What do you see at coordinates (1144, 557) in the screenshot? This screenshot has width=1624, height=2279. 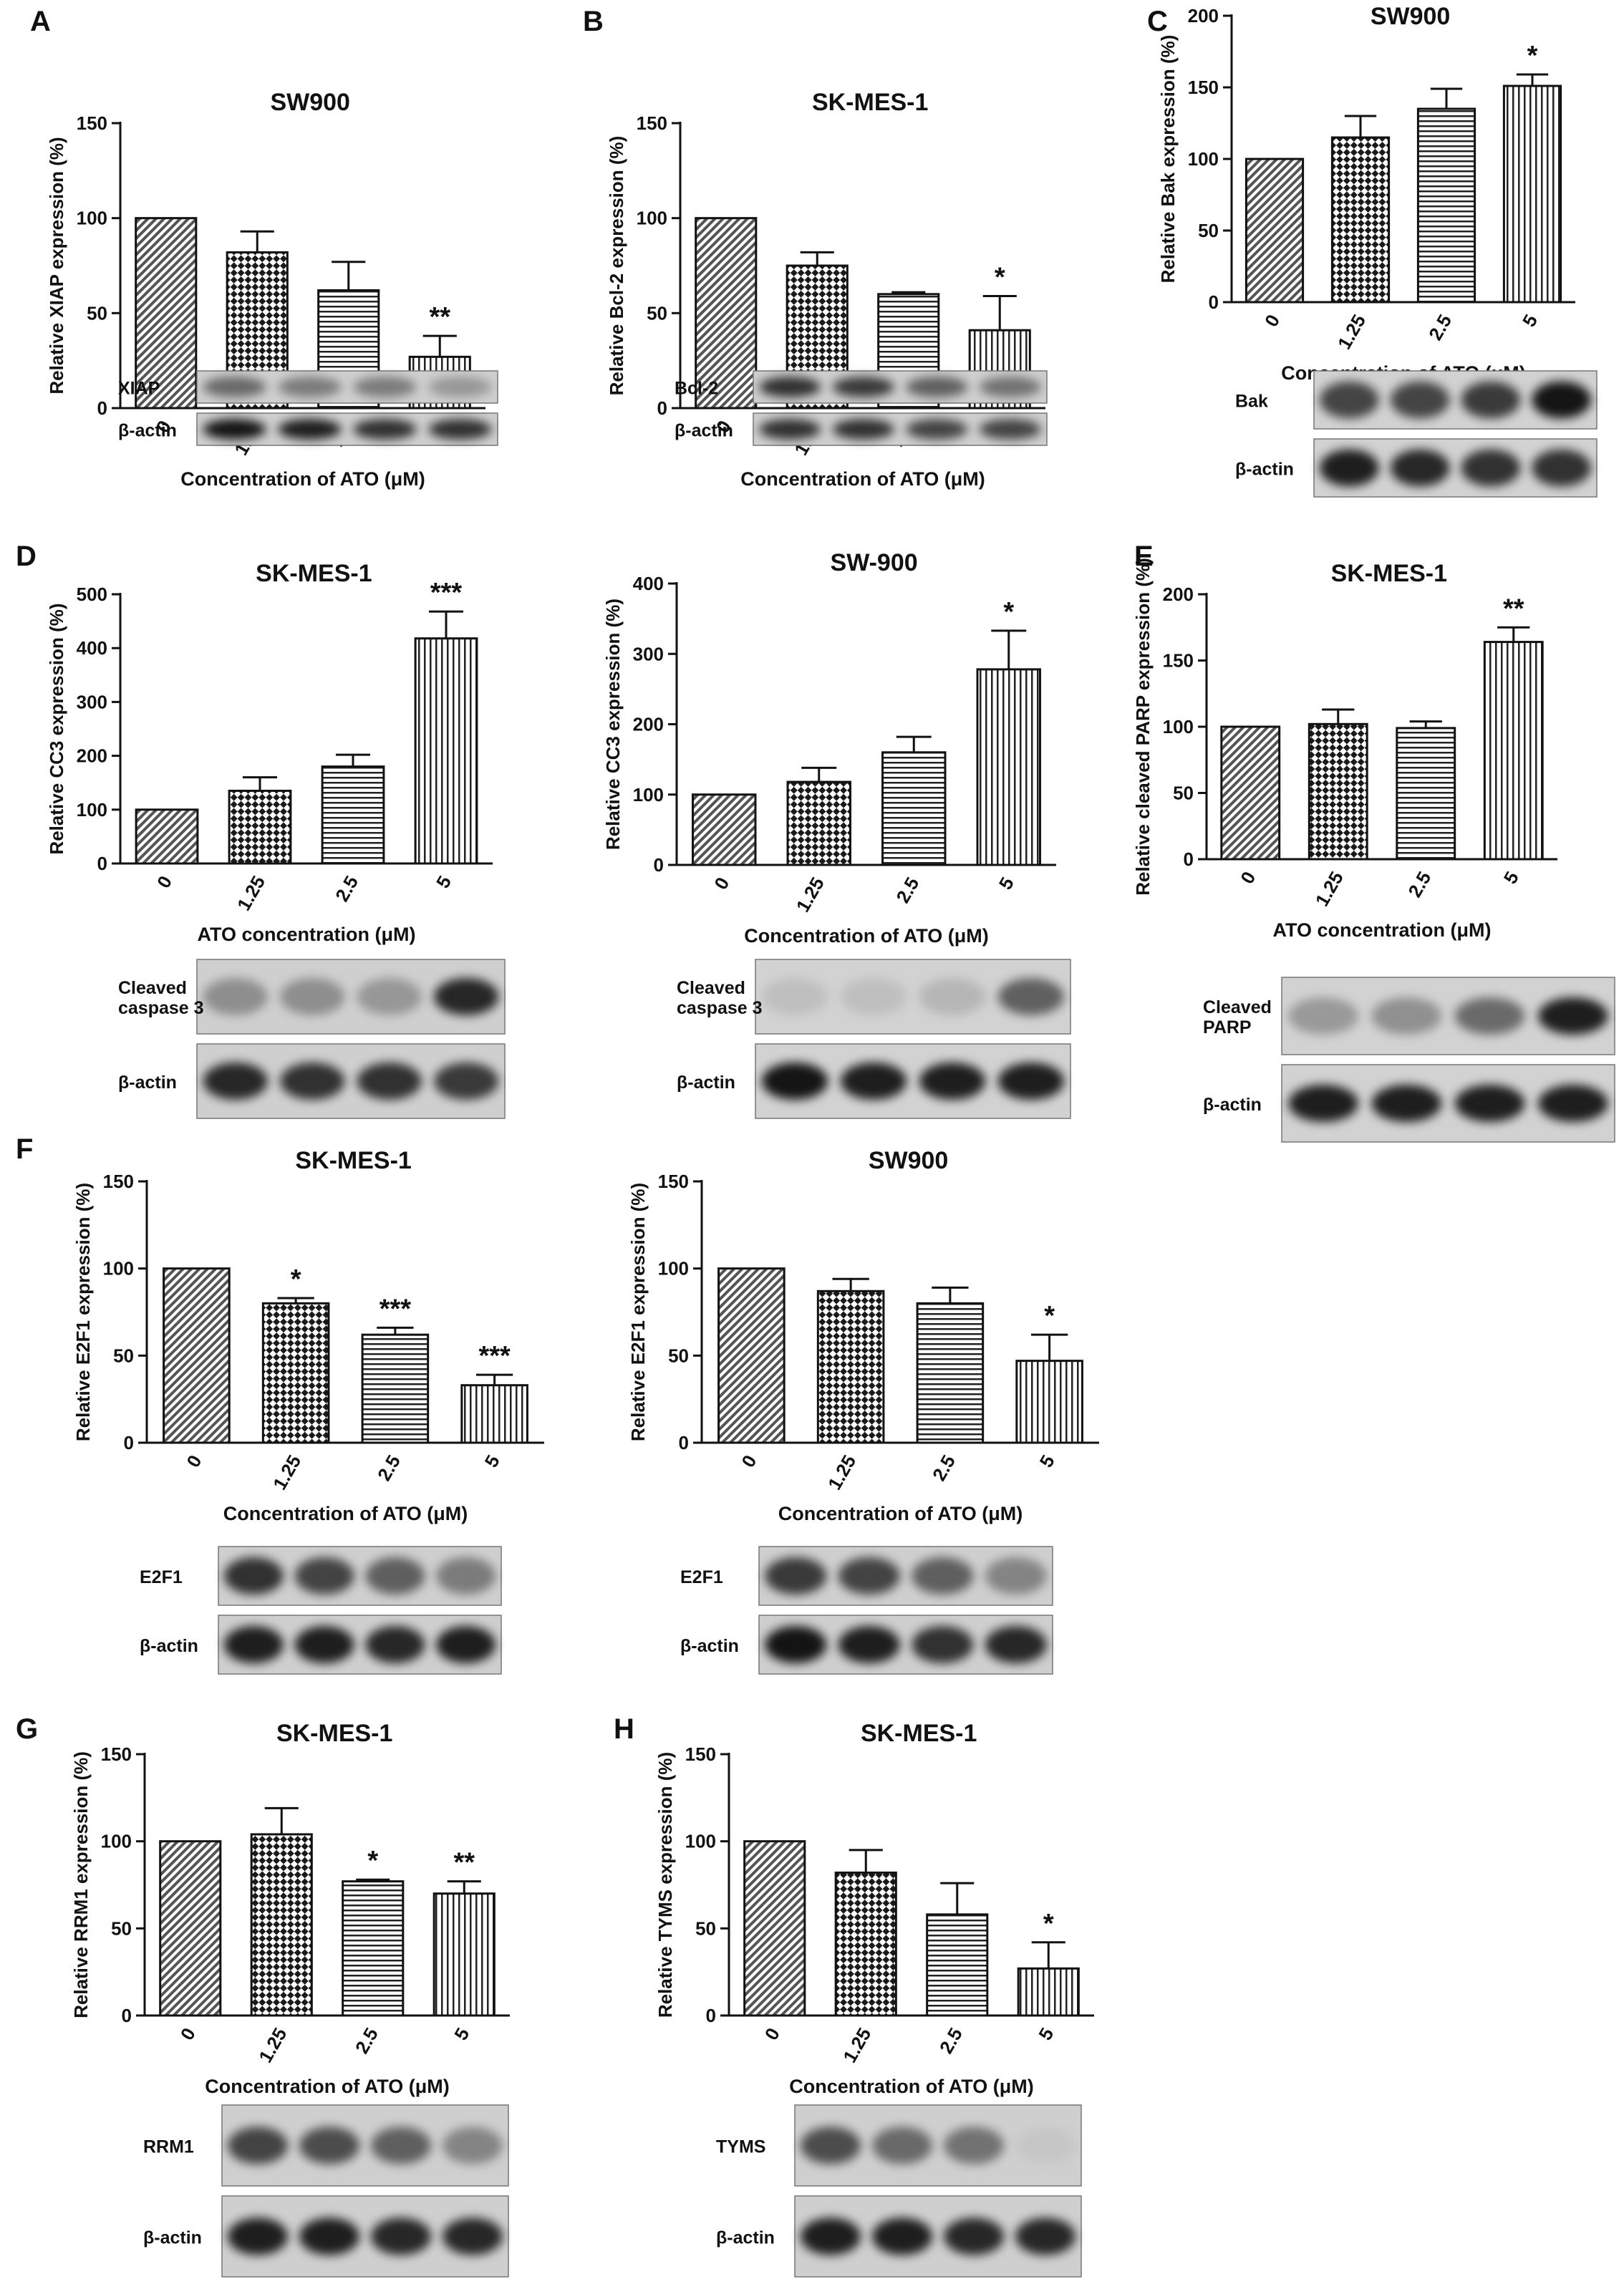 I see `panel-letter: E` at bounding box center [1144, 557].